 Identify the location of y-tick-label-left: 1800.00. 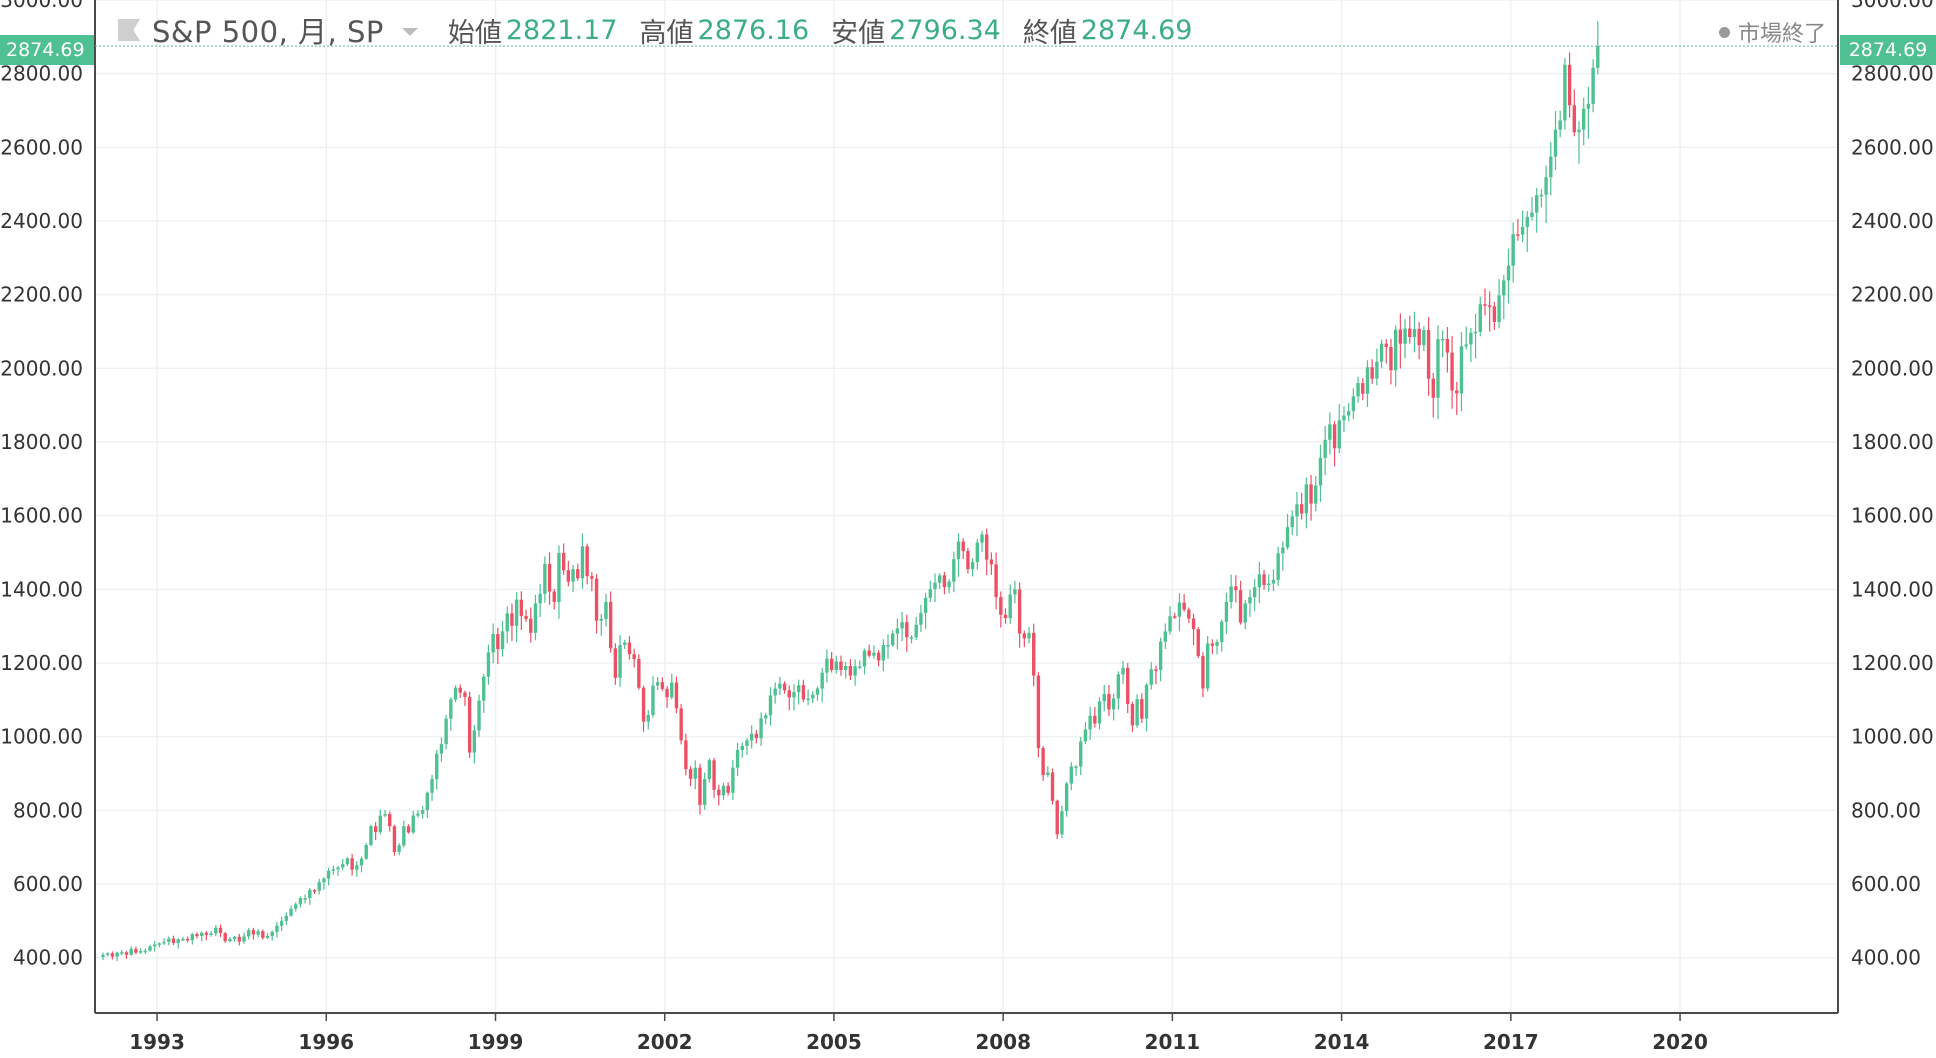
(41, 442).